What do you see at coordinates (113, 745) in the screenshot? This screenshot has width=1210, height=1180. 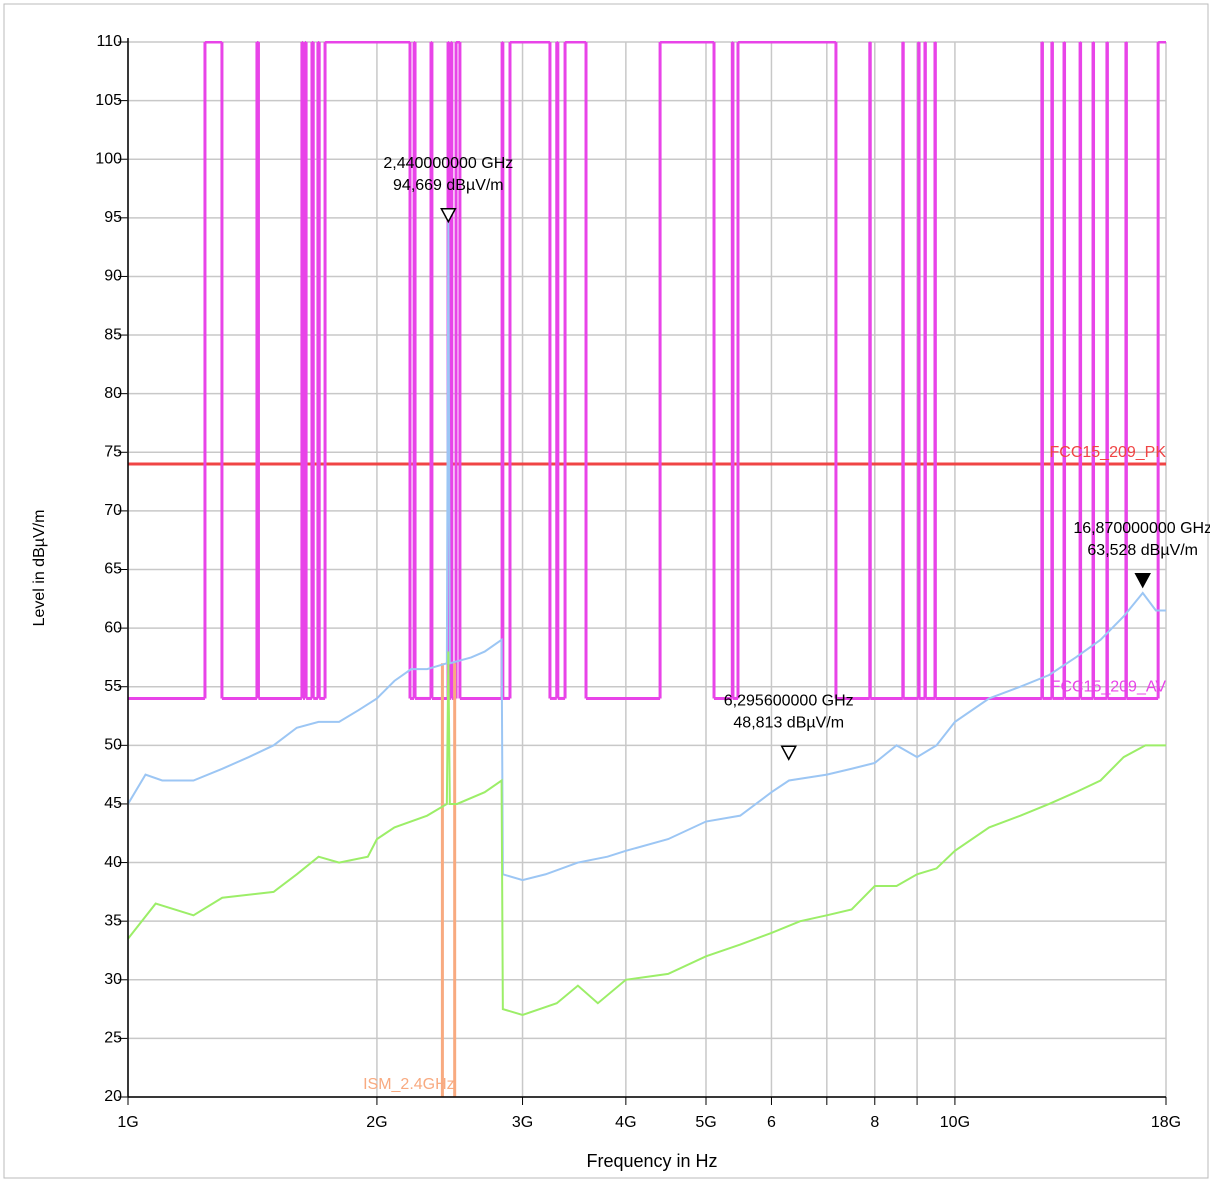 I see `y-tick-label: 50` at bounding box center [113, 745].